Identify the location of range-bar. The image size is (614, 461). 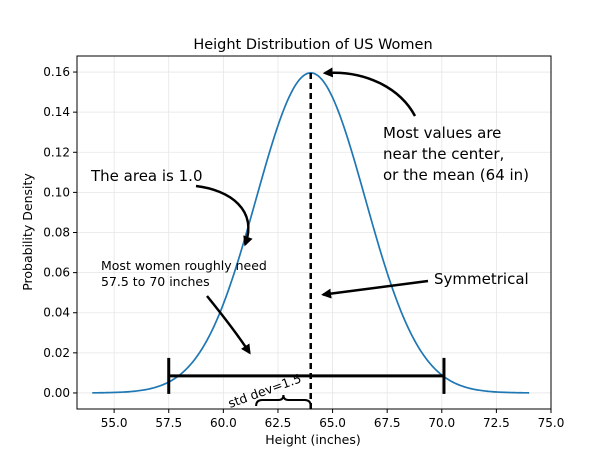
(306, 375).